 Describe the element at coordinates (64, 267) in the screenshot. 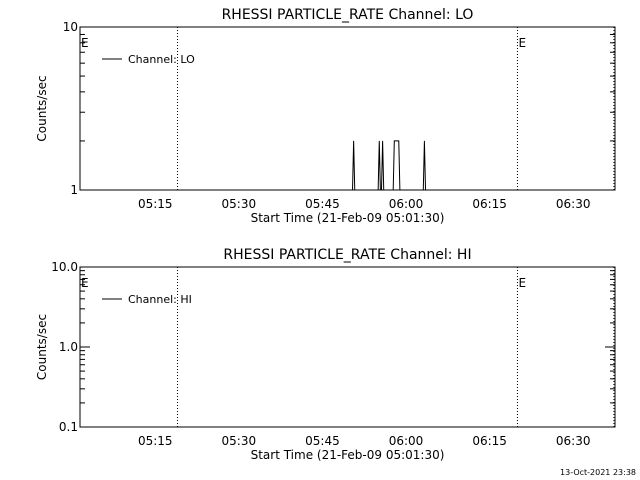

I see `y-tick-label: 10.0` at that location.